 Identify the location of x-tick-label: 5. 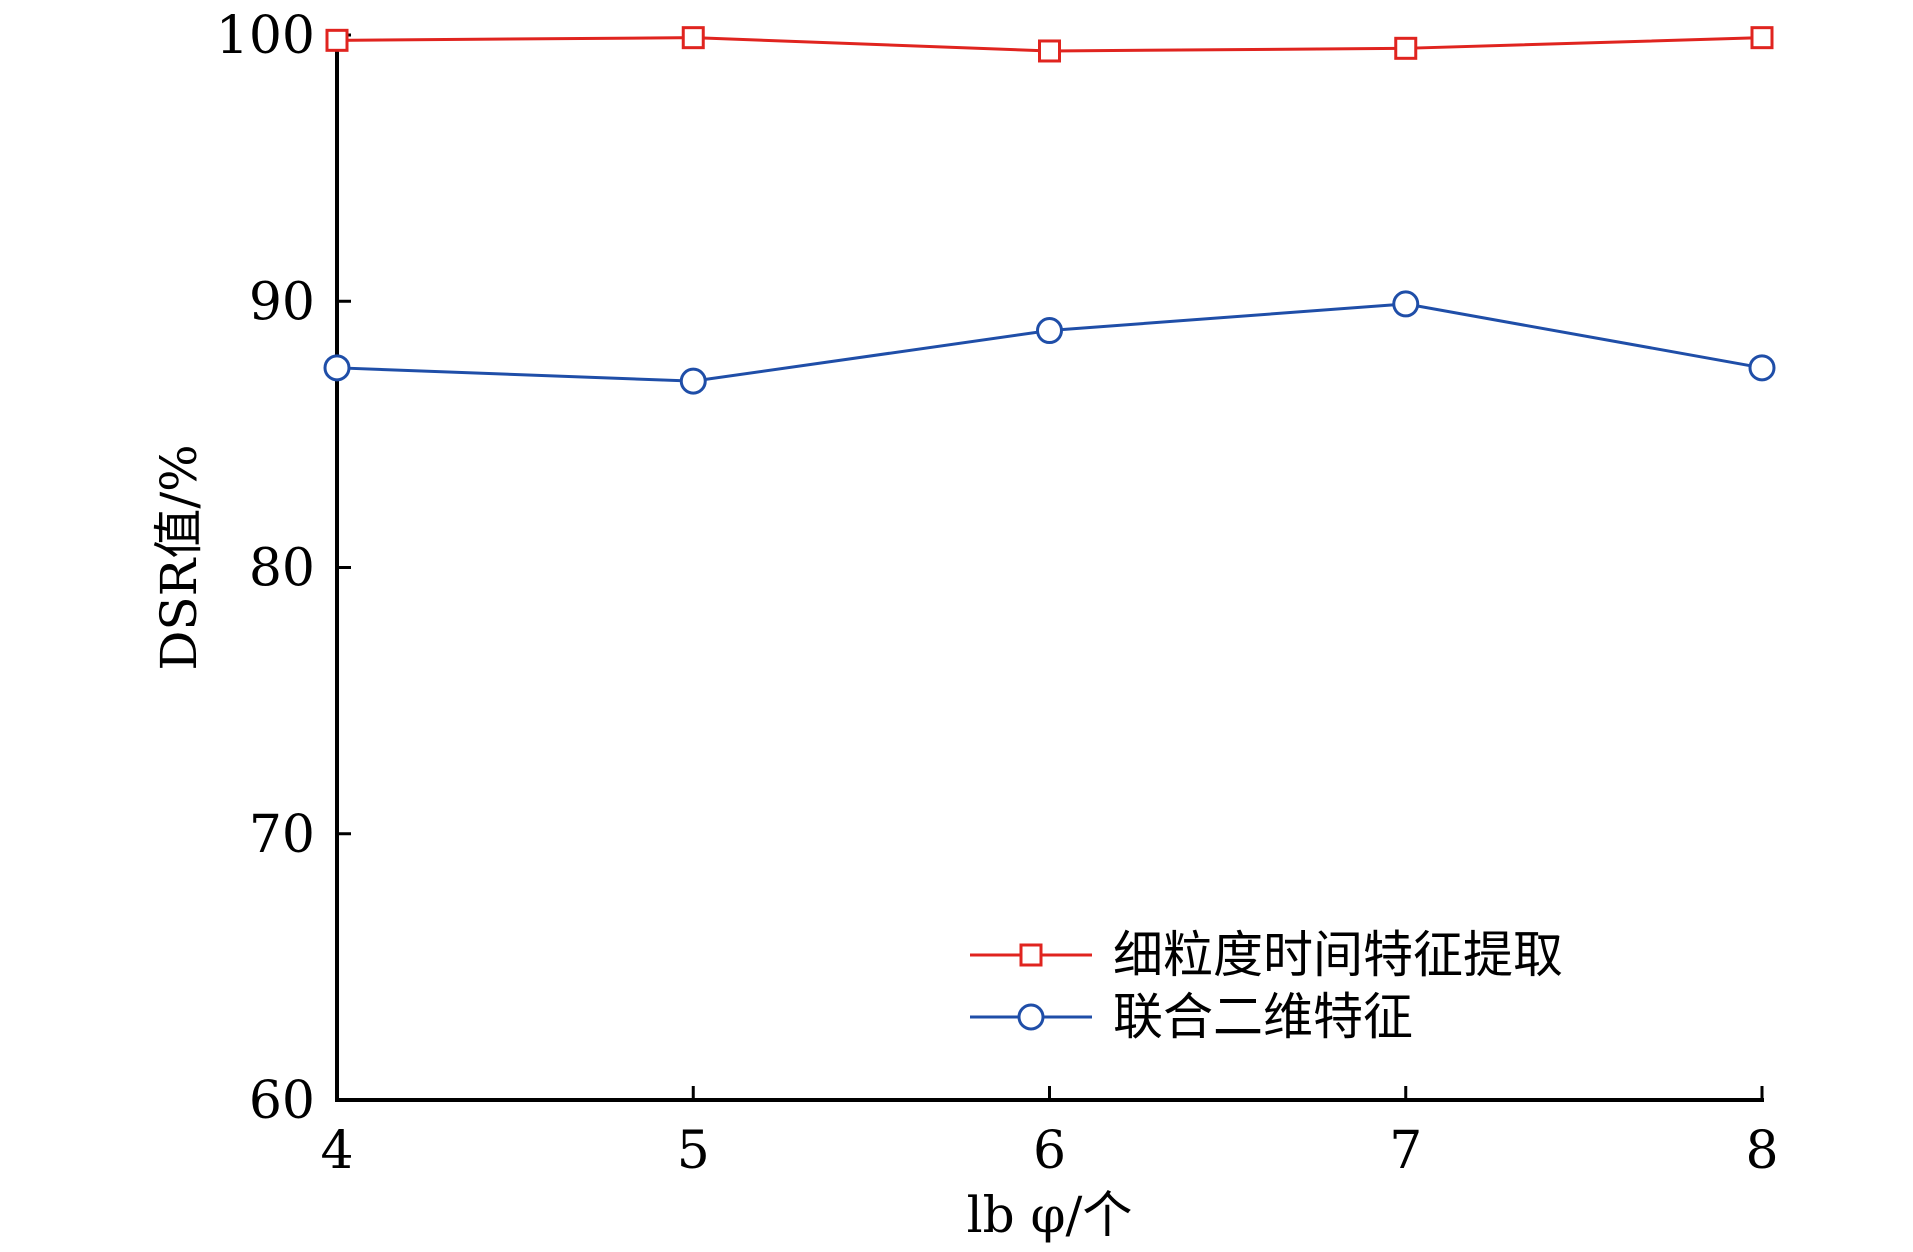
(693, 1151).